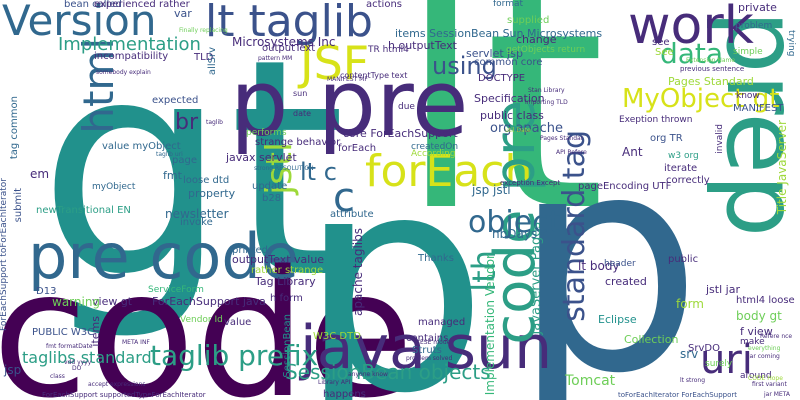 The width and height of the screenshot is (800, 400). I want to click on cloud-word-sessionbean: SessionBean, so click(287, 346).